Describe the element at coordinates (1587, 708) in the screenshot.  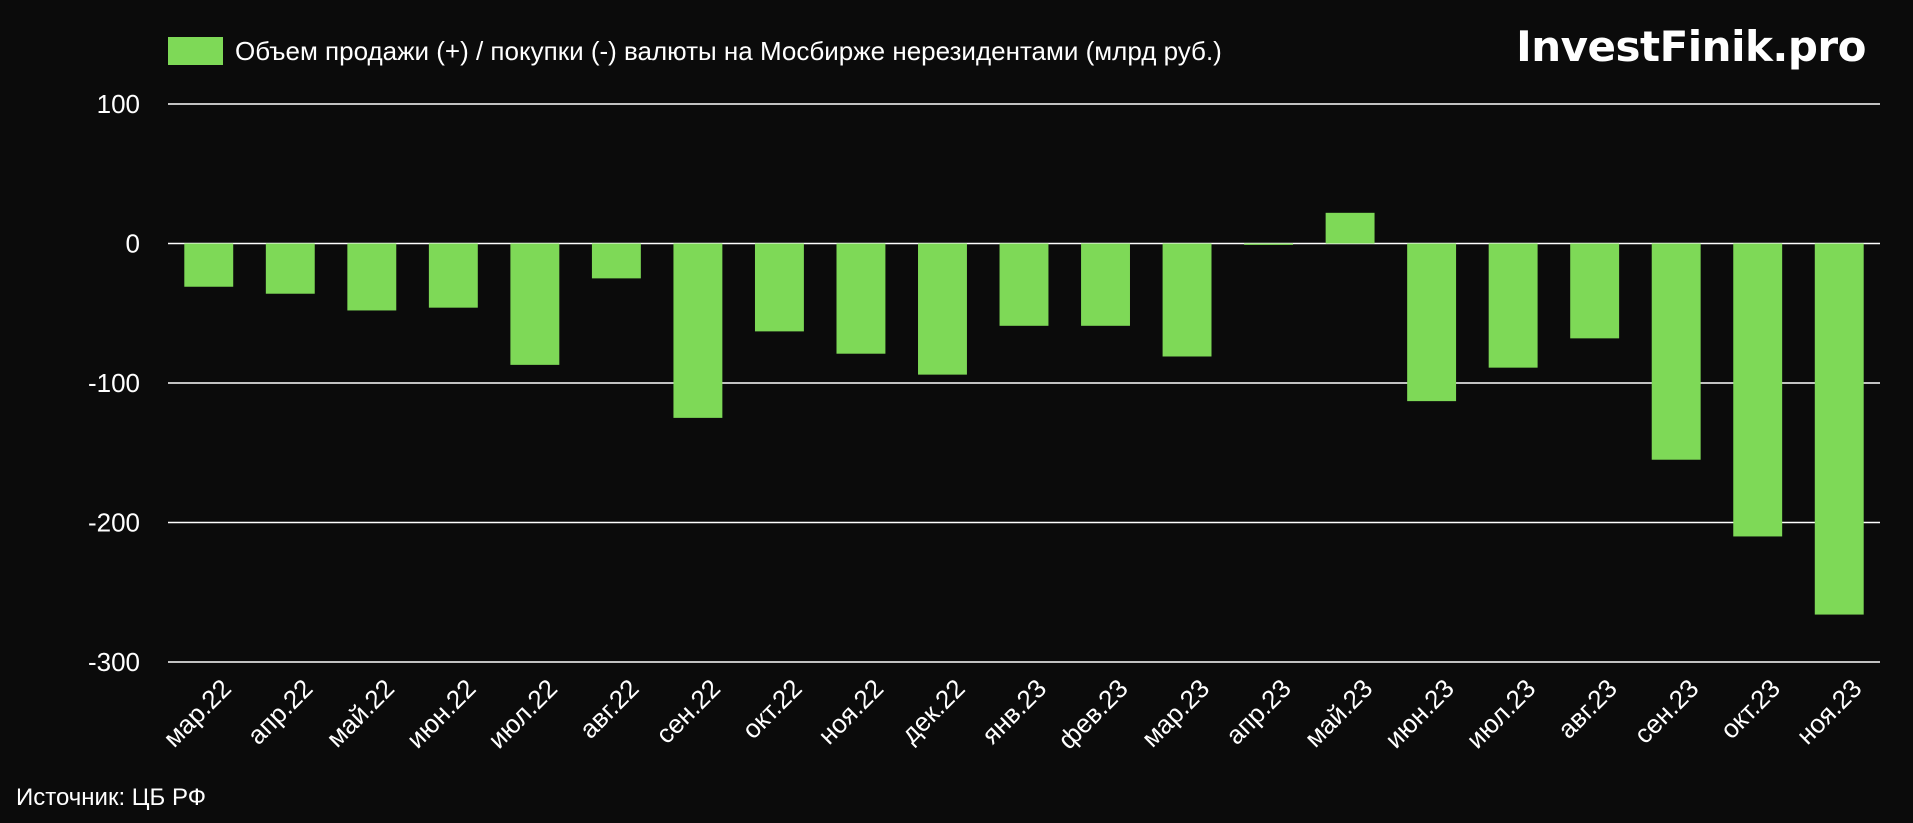
I see `x-tick-label: авг.23` at that location.